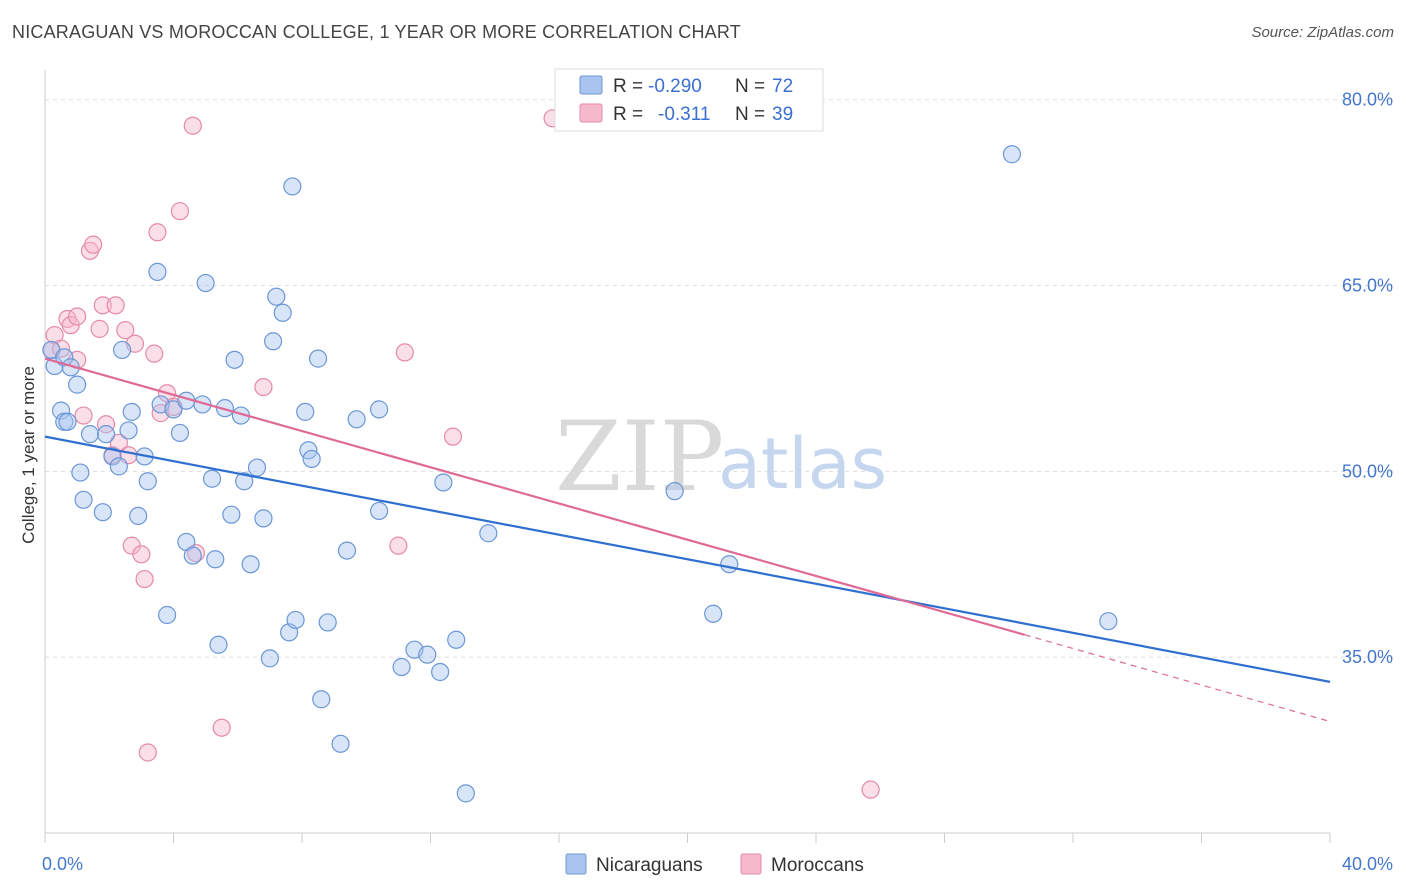 This screenshot has height=892, width=1406. Describe the element at coordinates (639, 457) in the screenshot. I see `watermark-zip: ZIP` at that location.